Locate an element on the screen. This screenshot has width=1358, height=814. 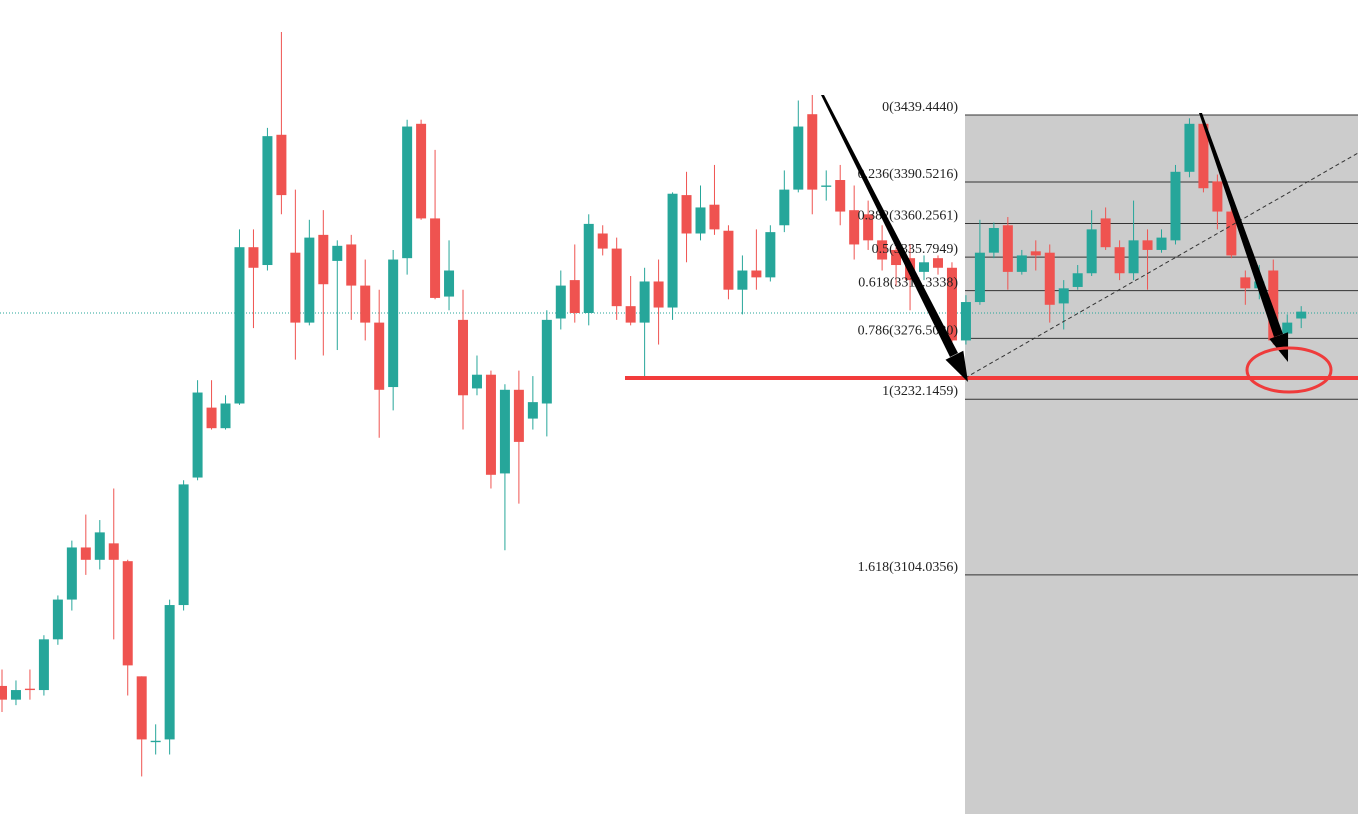
fib-label: 0(3439.4440) is located at coordinates (920, 107).